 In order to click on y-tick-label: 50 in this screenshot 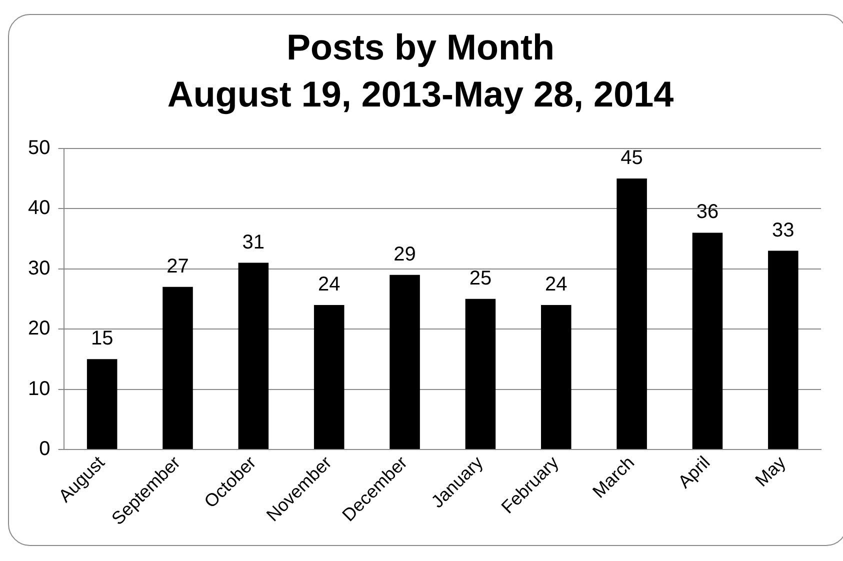, I will do `click(39, 147)`.